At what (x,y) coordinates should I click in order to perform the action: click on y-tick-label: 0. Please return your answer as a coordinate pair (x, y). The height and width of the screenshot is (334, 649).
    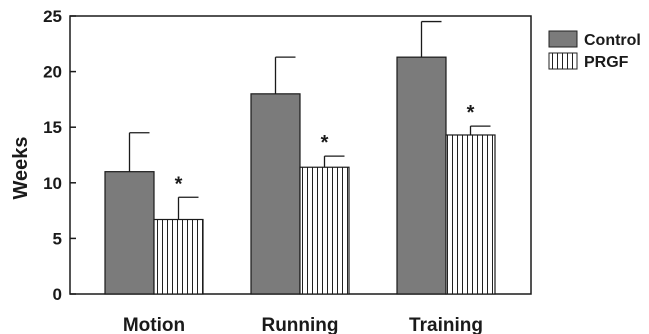
    Looking at the image, I should click on (57, 294).